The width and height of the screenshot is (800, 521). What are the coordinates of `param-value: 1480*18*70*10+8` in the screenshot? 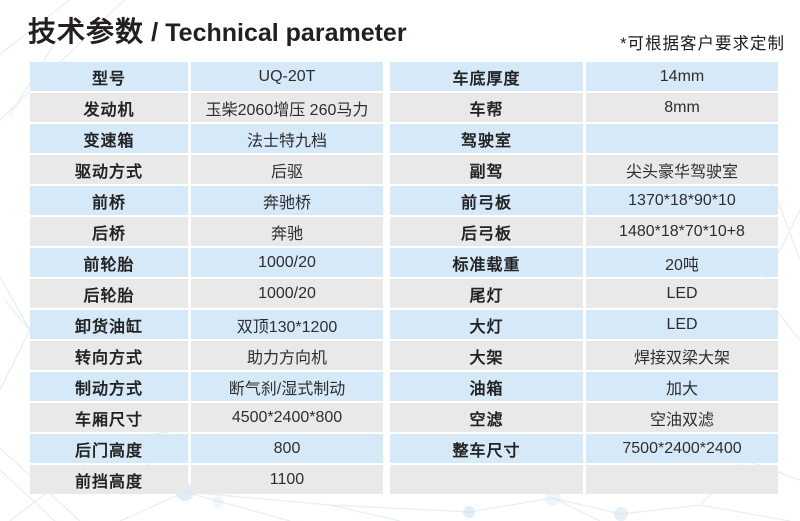 It's located at (682, 231).